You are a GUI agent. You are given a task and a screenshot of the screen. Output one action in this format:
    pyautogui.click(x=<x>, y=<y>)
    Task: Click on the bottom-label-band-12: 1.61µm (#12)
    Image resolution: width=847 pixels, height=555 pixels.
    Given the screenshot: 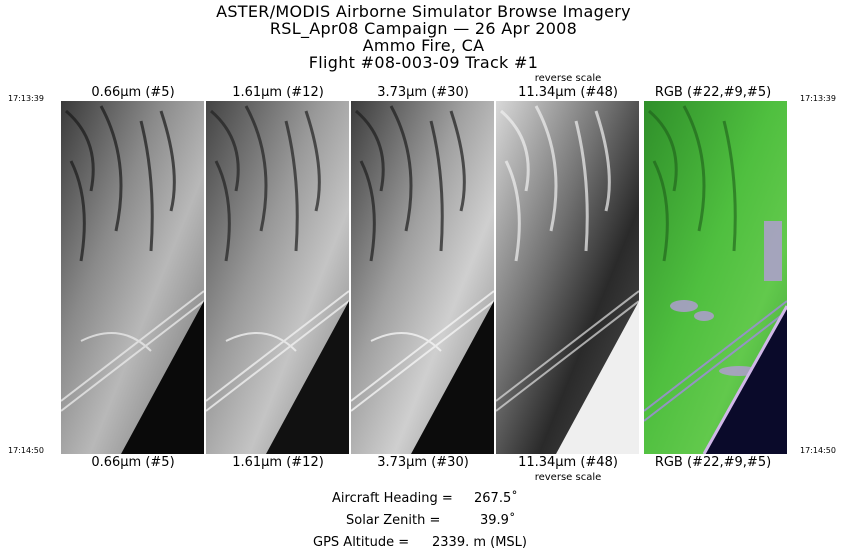 What is the action you would take?
    pyautogui.click(x=278, y=462)
    